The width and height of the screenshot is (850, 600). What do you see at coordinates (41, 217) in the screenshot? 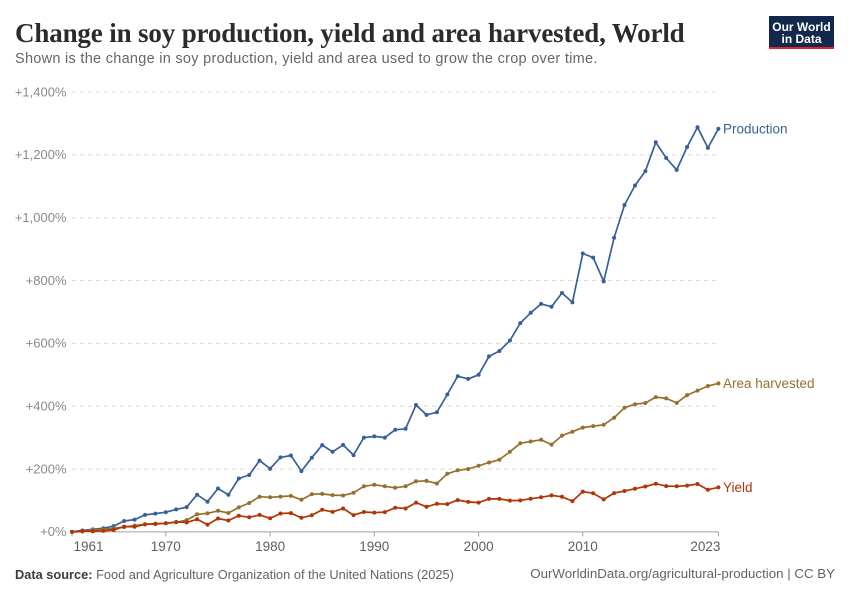
I see `svg-text: +1,000%` at bounding box center [41, 217].